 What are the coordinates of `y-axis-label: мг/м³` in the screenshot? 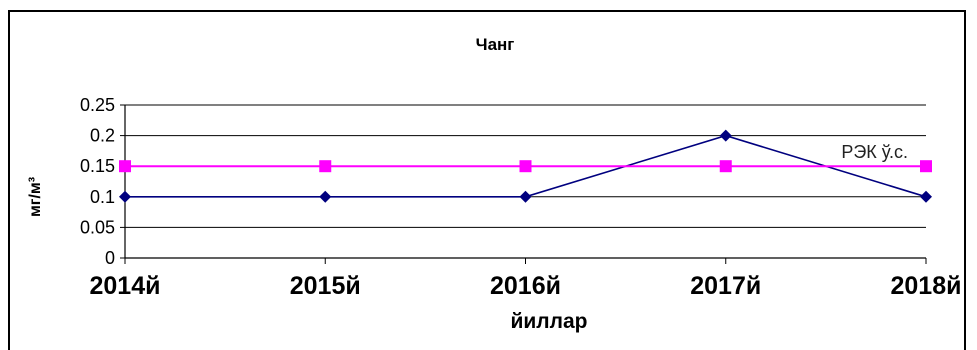 It's located at (35, 197).